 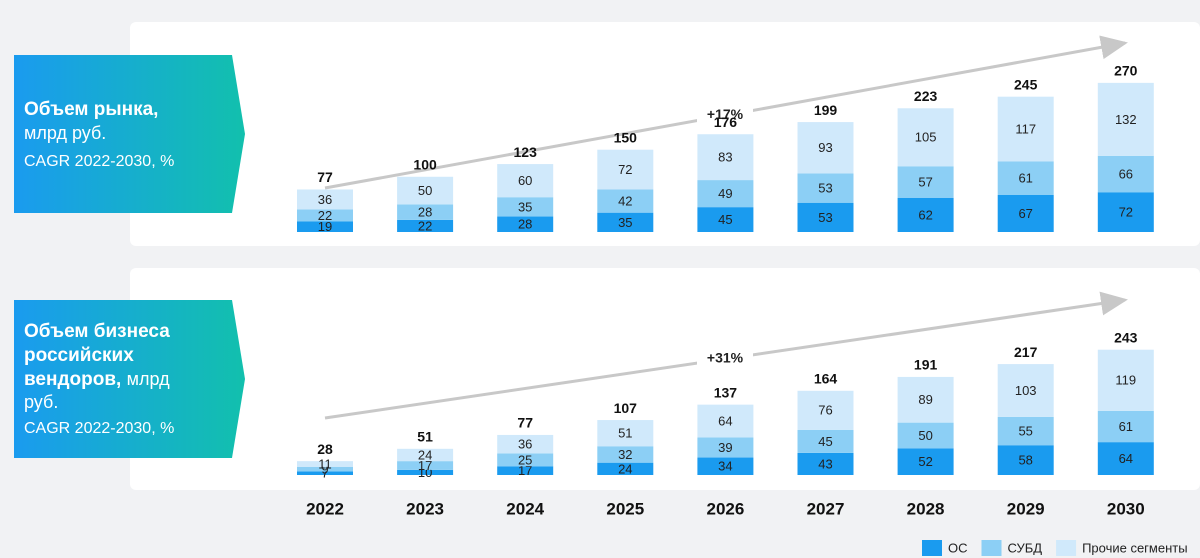 What do you see at coordinates (826, 378) in the screenshot?
I see `total-label: 164` at bounding box center [826, 378].